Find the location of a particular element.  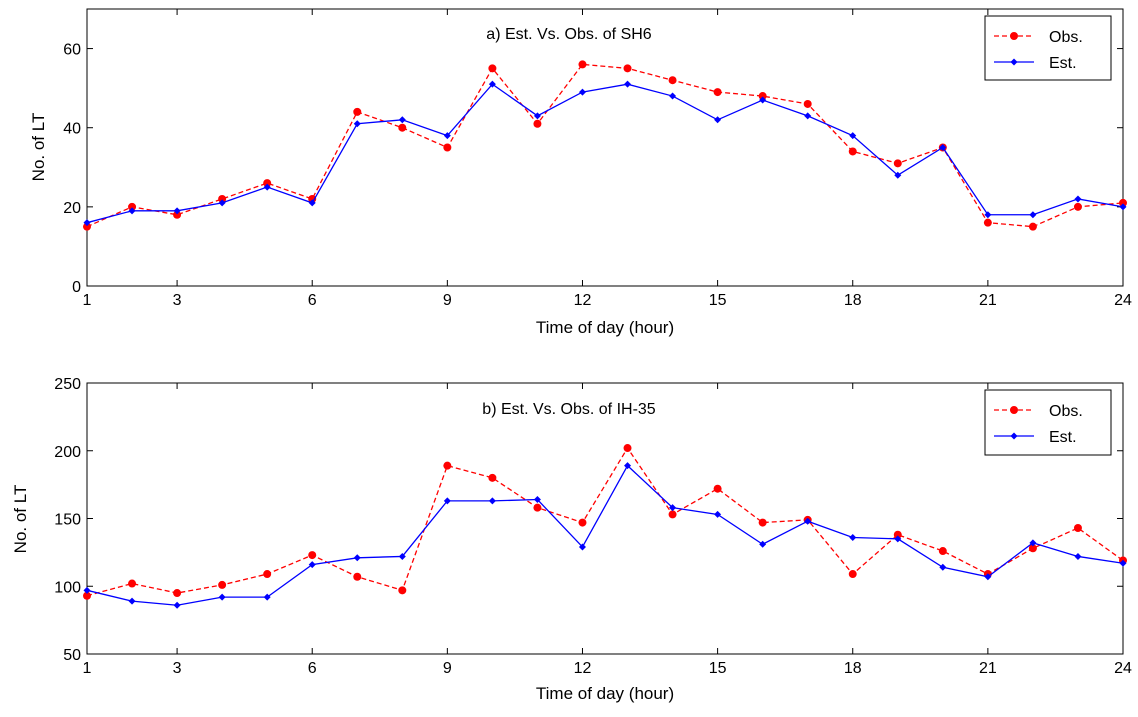

x-tick-label: 9 is located at coordinates (447, 300).